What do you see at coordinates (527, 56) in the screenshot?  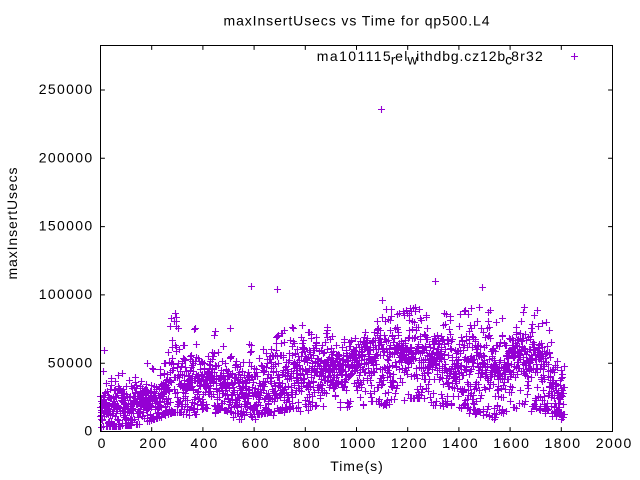 I see `svg-text: 8r32` at bounding box center [527, 56].